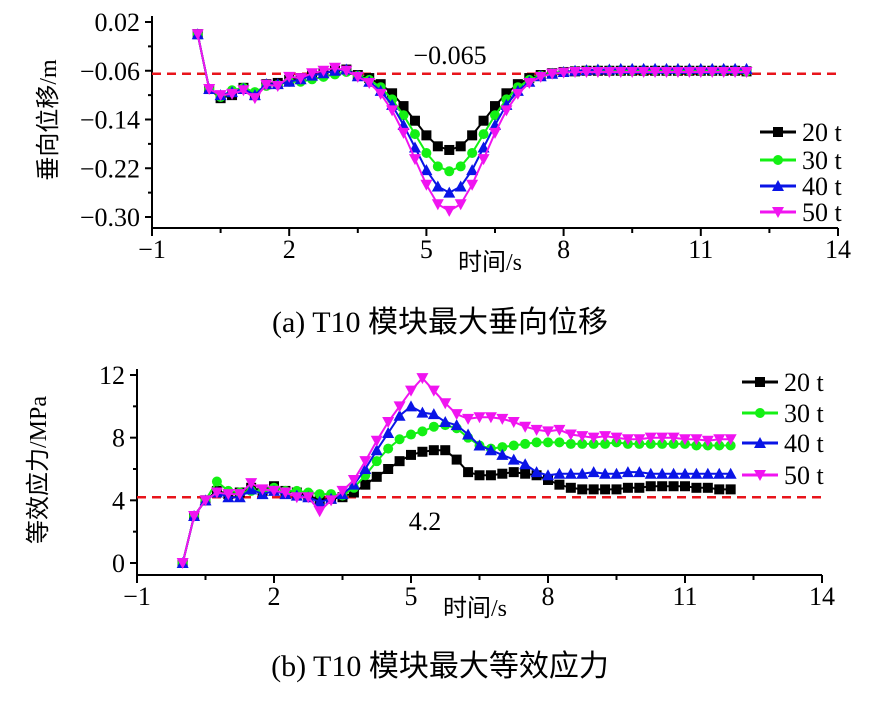 The width and height of the screenshot is (880, 717). What do you see at coordinates (440, 666) in the screenshot?
I see `caption-b: (b) T10 模块最大等效应力` at bounding box center [440, 666].